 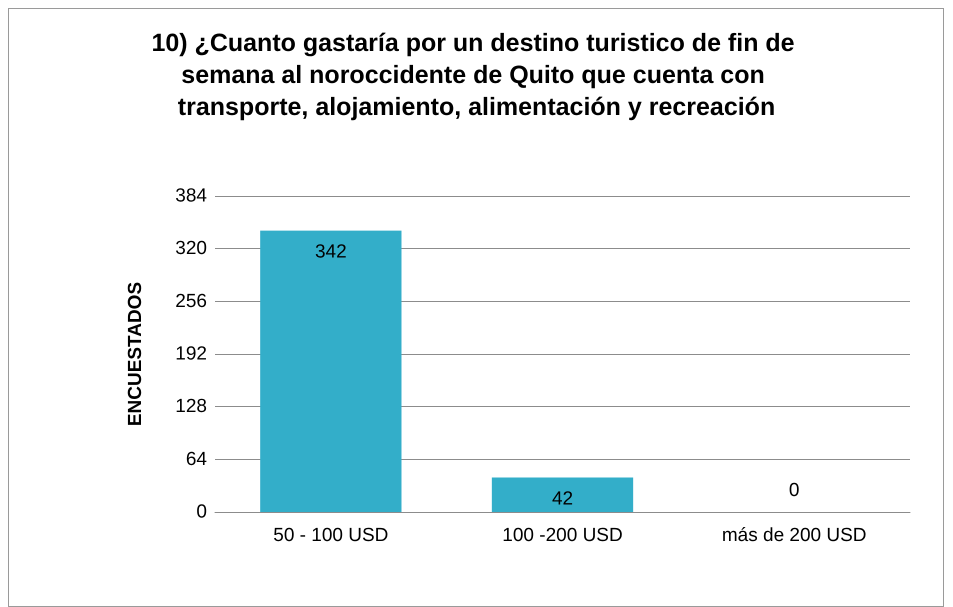 What do you see at coordinates (135, 354) in the screenshot?
I see `y-axis-title: ENCUESTADOS` at bounding box center [135, 354].